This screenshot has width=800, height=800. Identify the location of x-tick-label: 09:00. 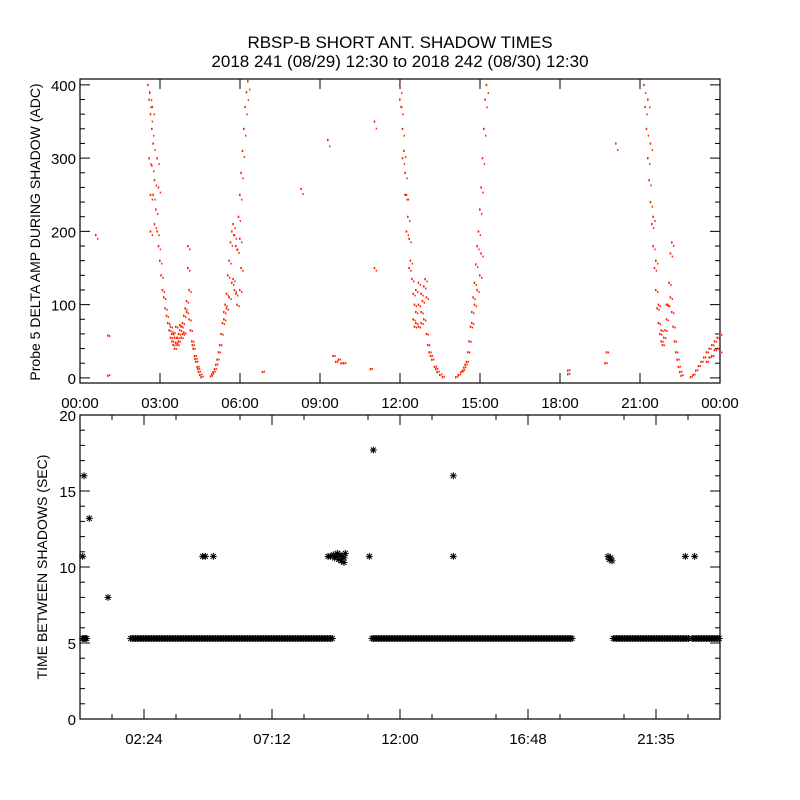
(320, 403).